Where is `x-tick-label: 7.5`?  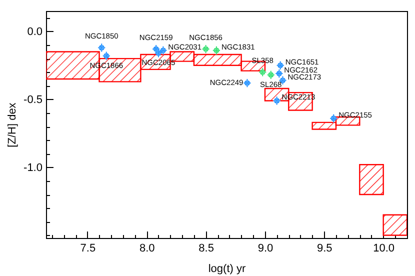
x-tick-label: 7.5 is located at coordinates (88, 248).